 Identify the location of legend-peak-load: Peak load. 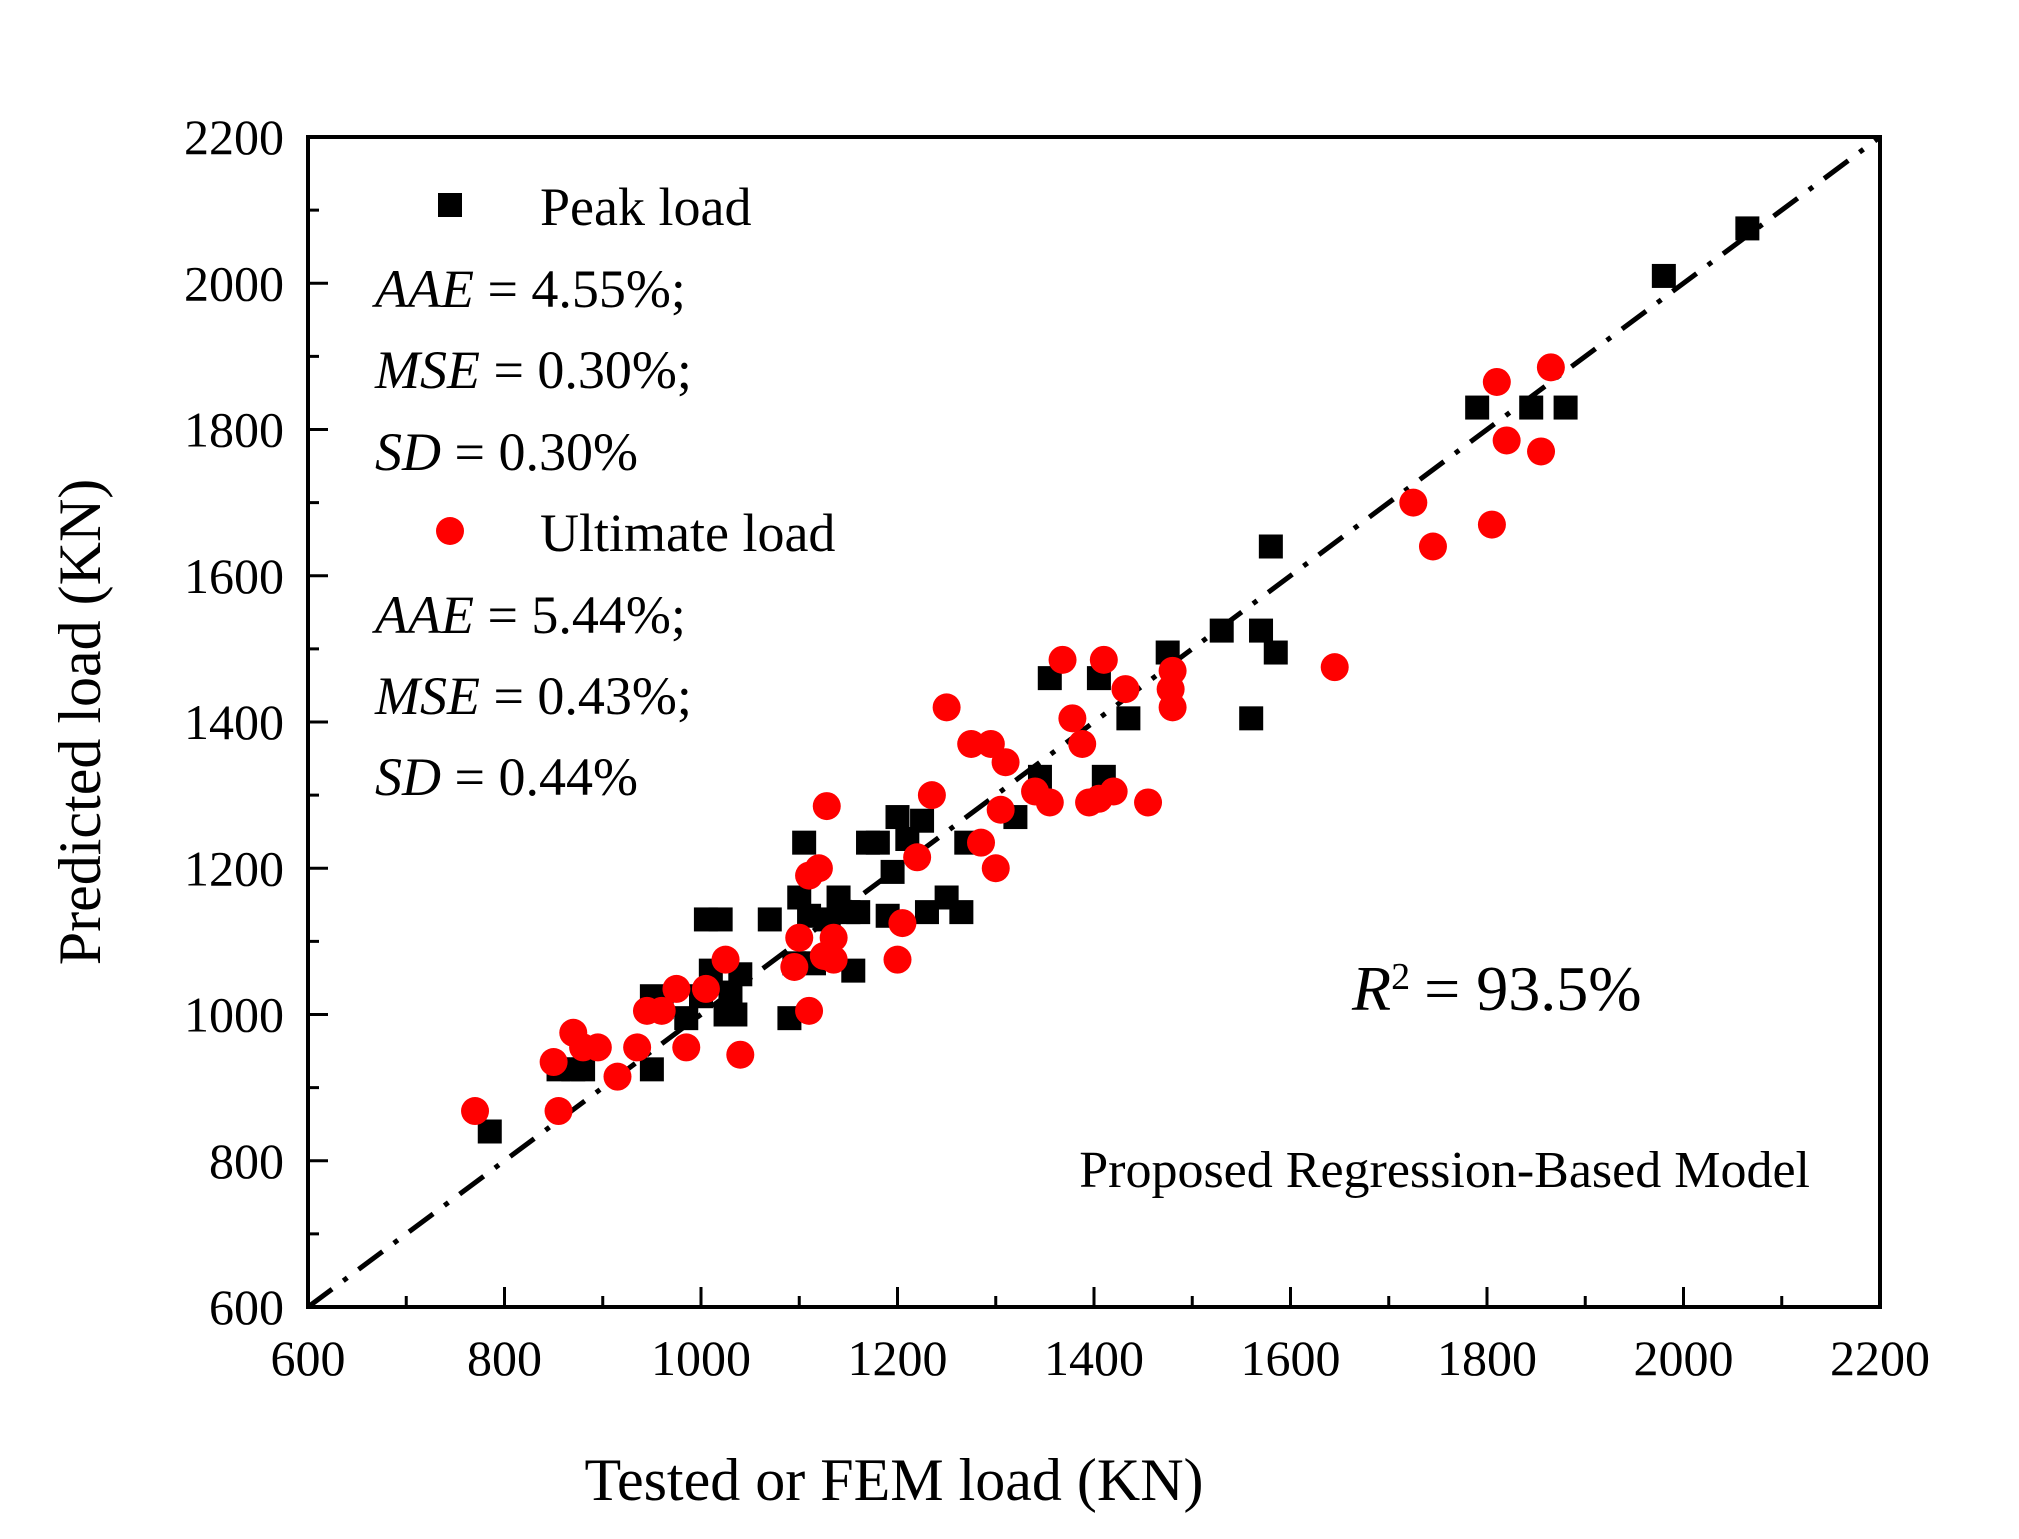
(594, 207).